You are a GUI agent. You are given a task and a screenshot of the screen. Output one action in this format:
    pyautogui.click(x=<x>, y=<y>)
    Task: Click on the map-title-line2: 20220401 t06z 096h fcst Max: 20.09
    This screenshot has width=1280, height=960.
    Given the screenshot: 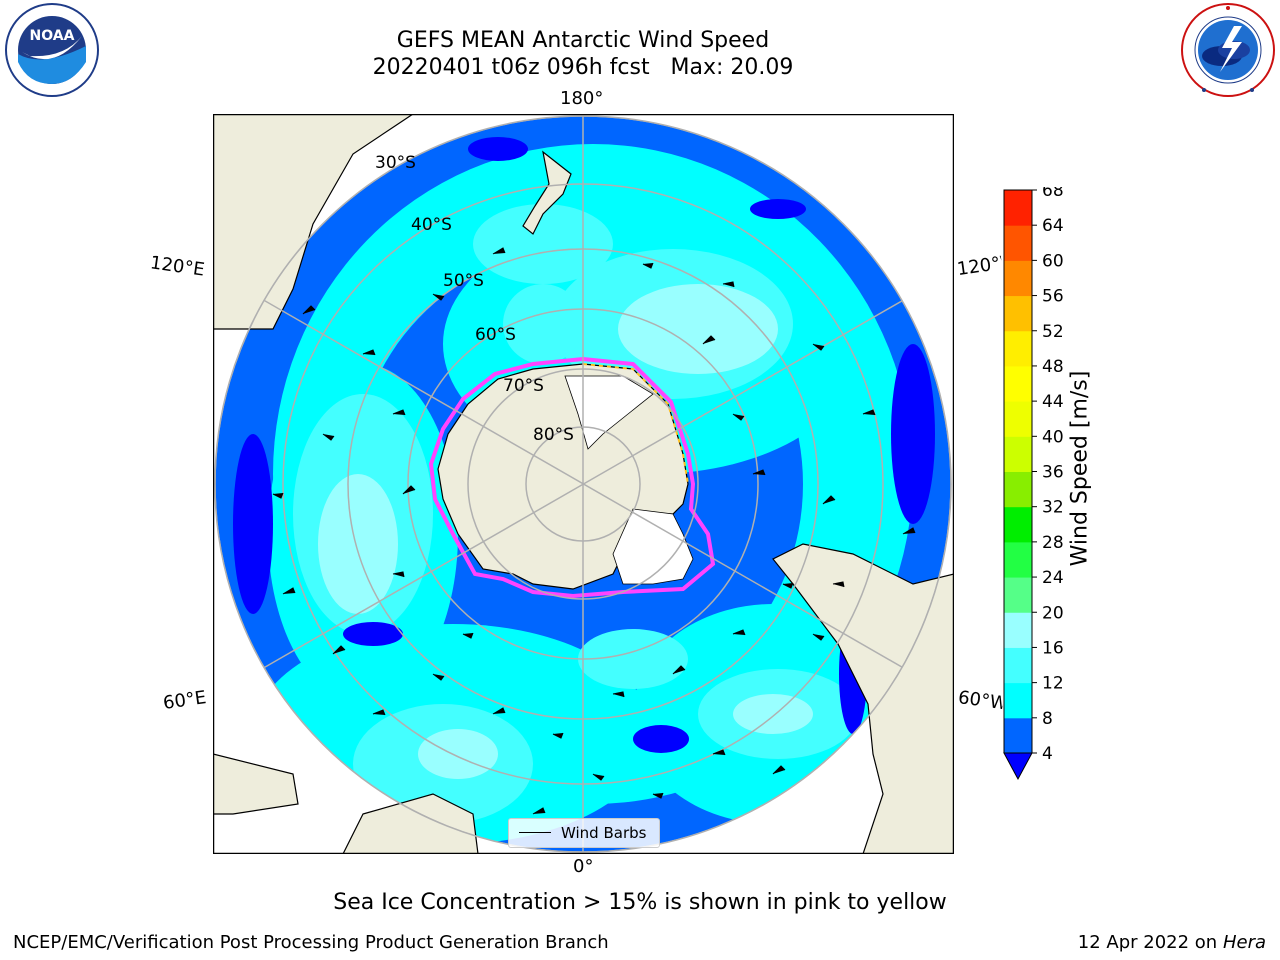 What is the action you would take?
    pyautogui.click(x=583, y=67)
    